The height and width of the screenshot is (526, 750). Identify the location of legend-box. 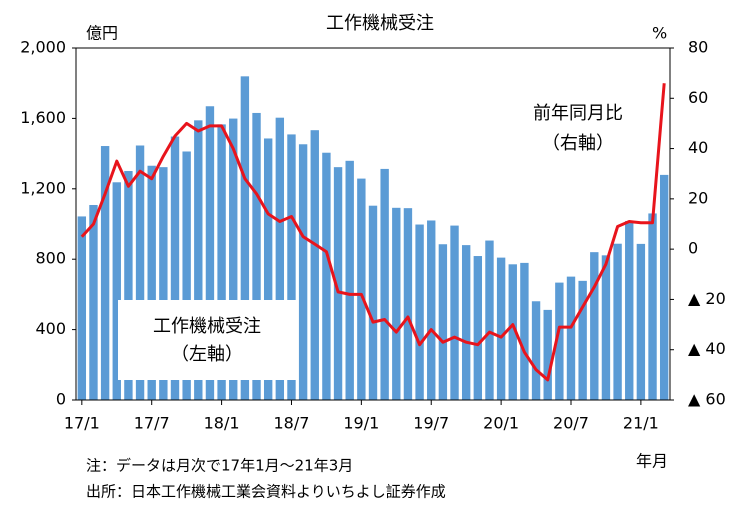
(207, 340).